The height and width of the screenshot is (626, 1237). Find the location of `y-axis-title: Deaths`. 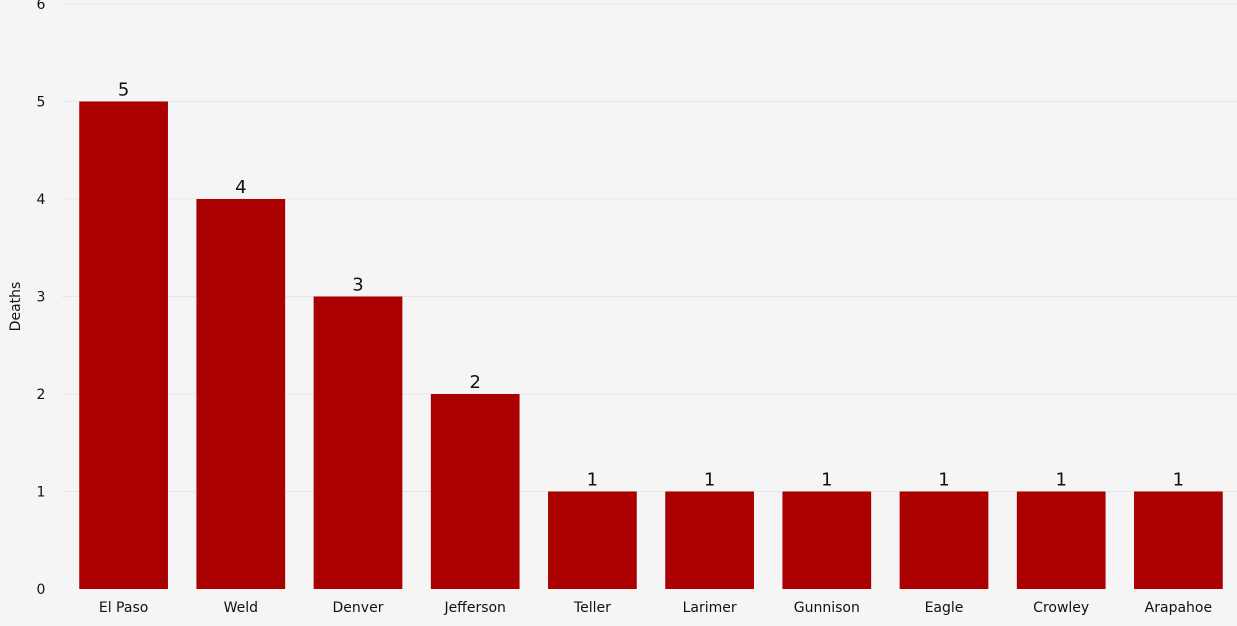

y-axis-title: Deaths is located at coordinates (16, 307).